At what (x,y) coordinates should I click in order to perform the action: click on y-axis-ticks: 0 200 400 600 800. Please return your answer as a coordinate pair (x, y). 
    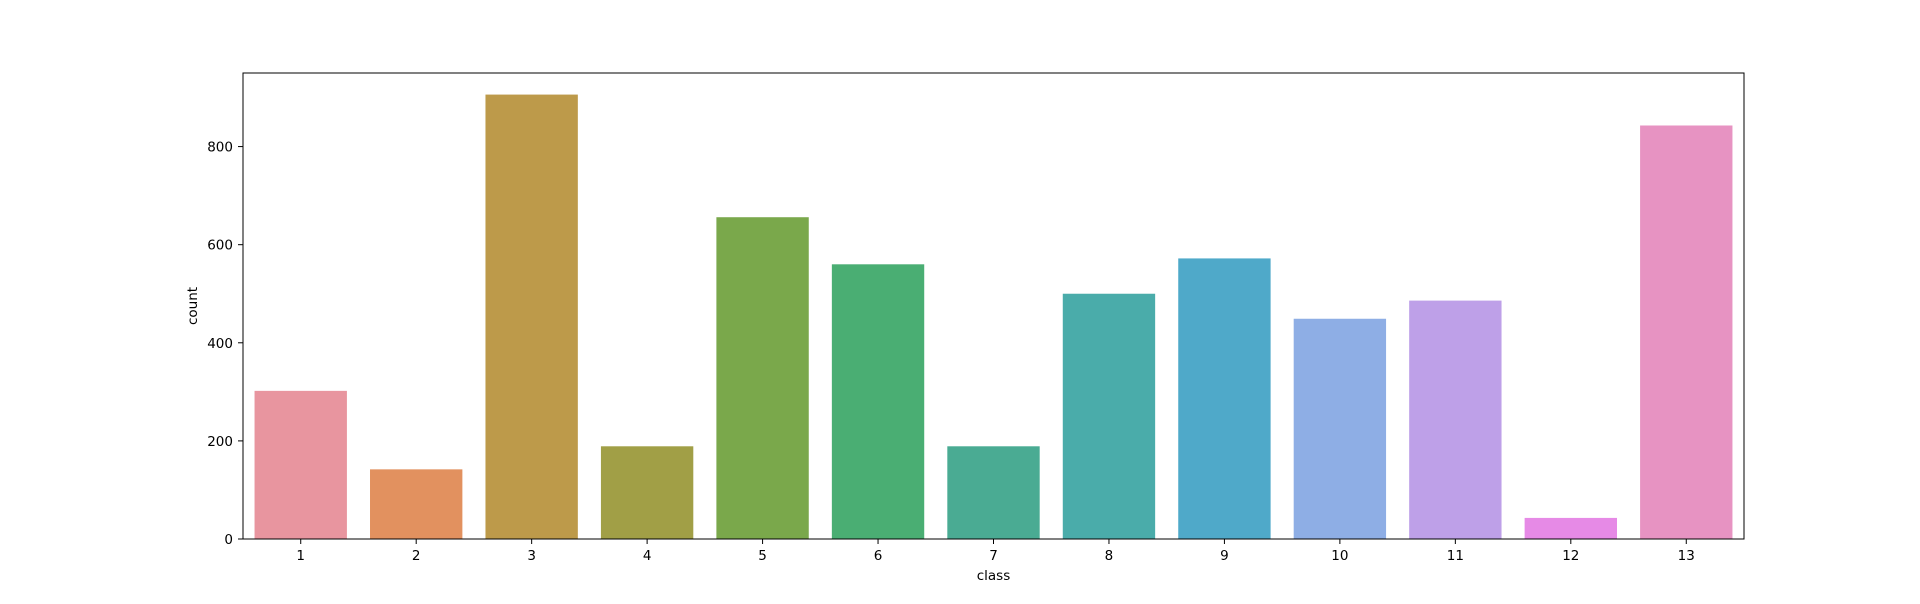
    Looking at the image, I should click on (225, 344).